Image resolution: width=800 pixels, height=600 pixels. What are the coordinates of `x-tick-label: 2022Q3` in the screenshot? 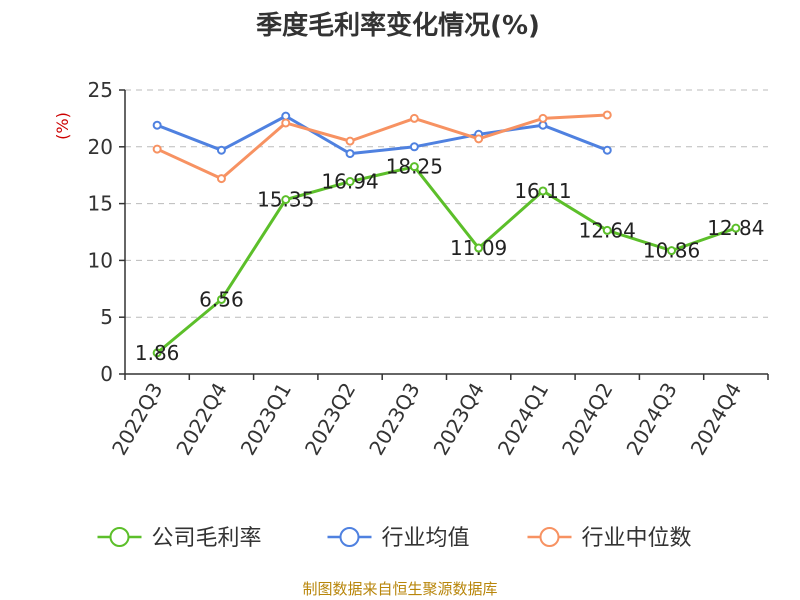 It's located at (137, 419).